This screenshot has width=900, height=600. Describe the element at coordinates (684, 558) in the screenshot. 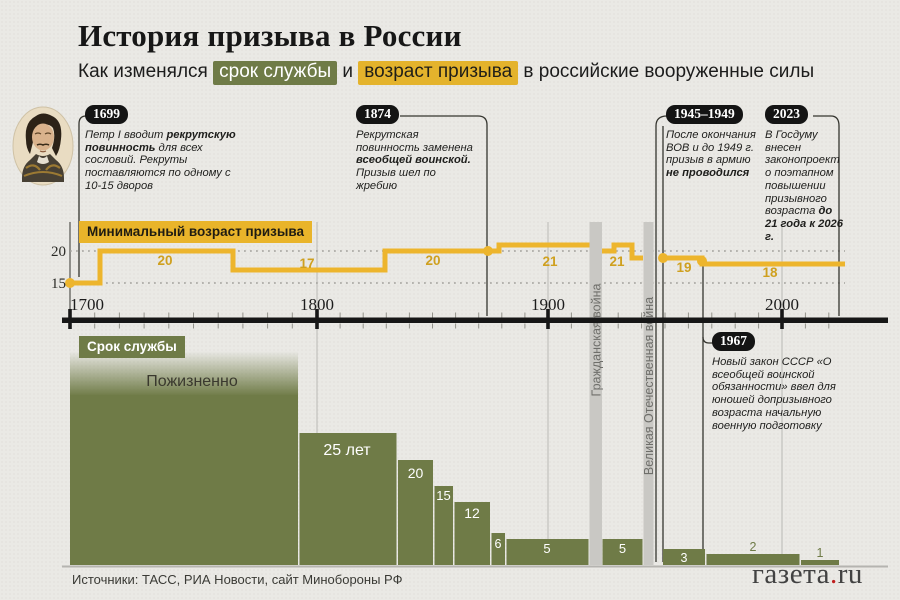

I see `service-bar-label: 3` at that location.